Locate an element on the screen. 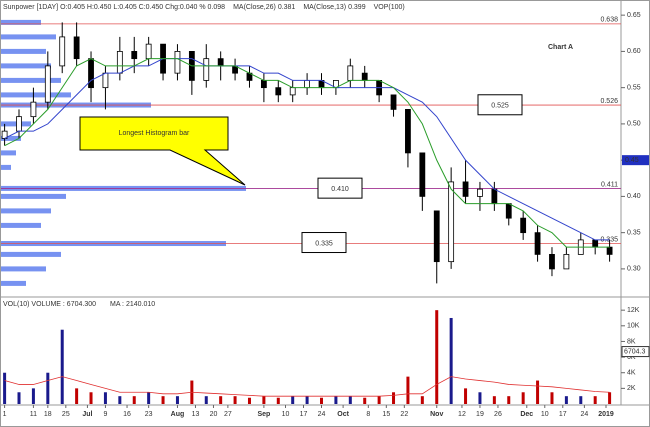 The height and width of the screenshot is (427, 650). x-tick-label: 26 is located at coordinates (498, 414).